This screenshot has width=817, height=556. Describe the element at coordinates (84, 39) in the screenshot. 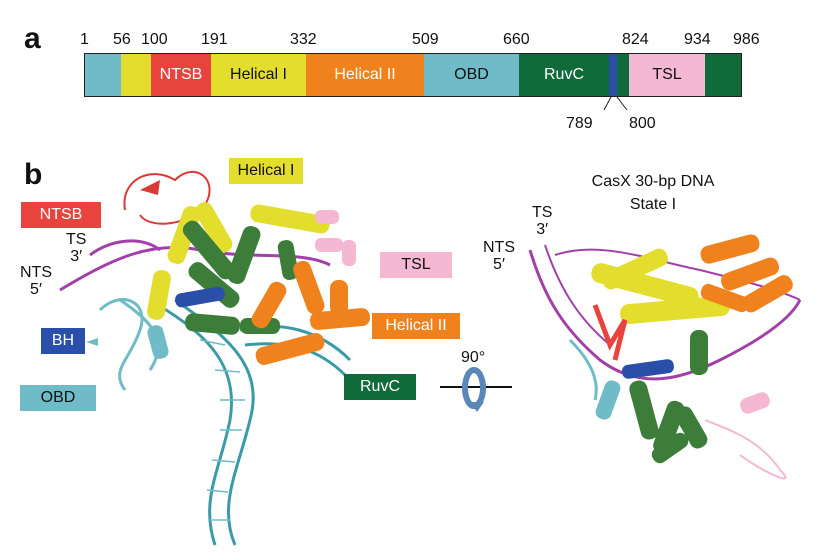

I see `tick-1: 1` at that location.